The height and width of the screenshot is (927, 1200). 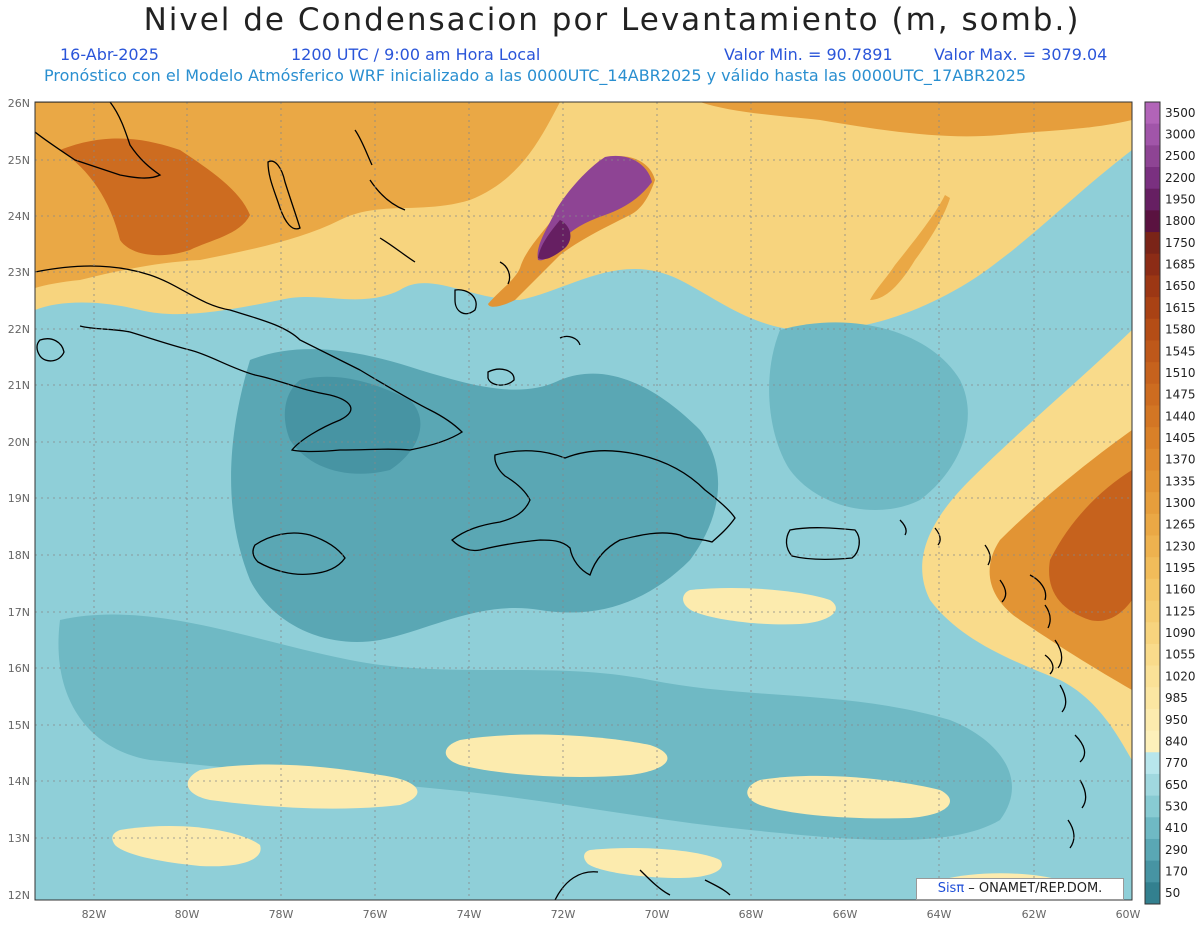 What do you see at coordinates (19, 442) in the screenshot?
I see `lat-label: 20N` at bounding box center [19, 442].